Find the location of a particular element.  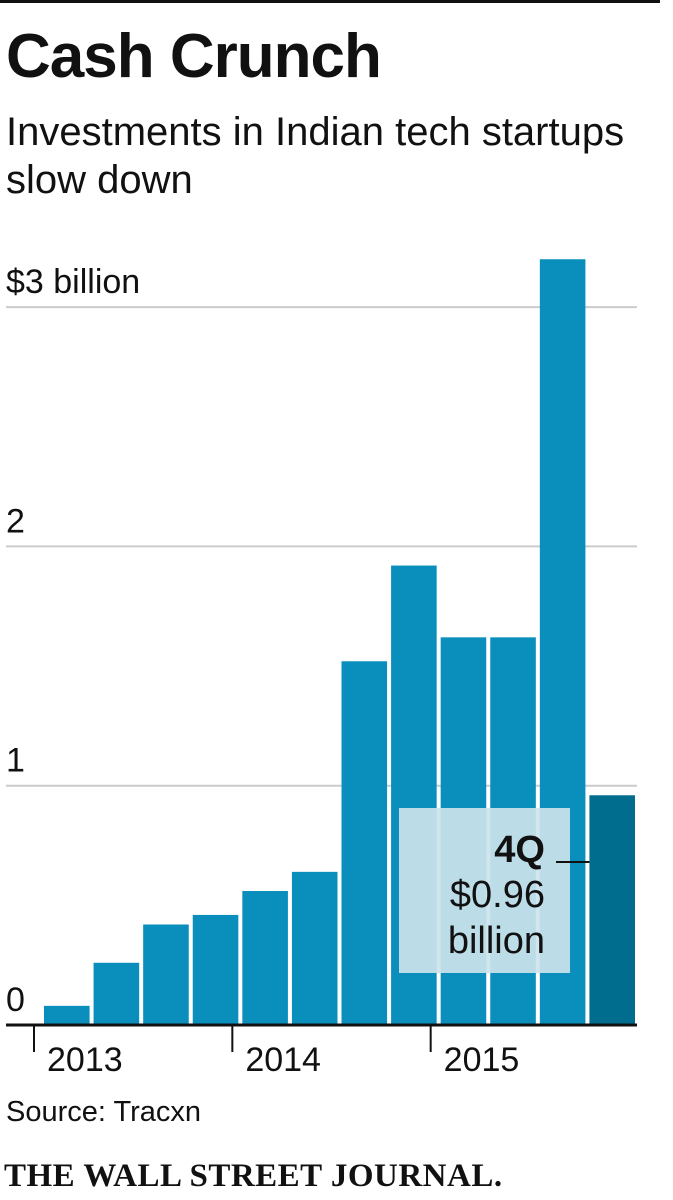

publisher-logo: THE WALL STREET JOURNAL. is located at coordinates (253, 1176).